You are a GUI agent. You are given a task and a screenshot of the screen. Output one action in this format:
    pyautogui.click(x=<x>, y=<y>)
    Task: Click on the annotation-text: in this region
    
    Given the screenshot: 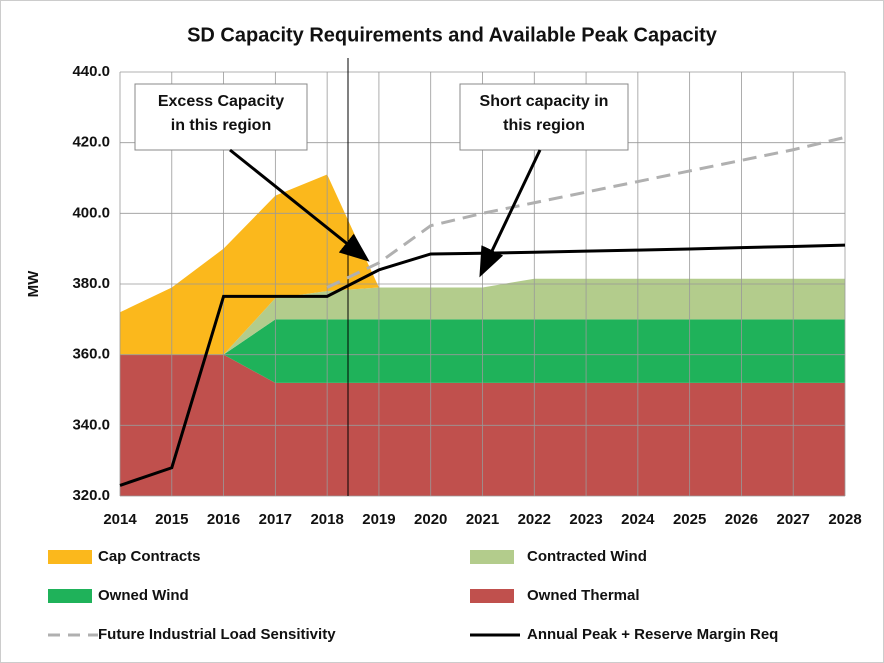 What is the action you would take?
    pyautogui.click(x=221, y=125)
    